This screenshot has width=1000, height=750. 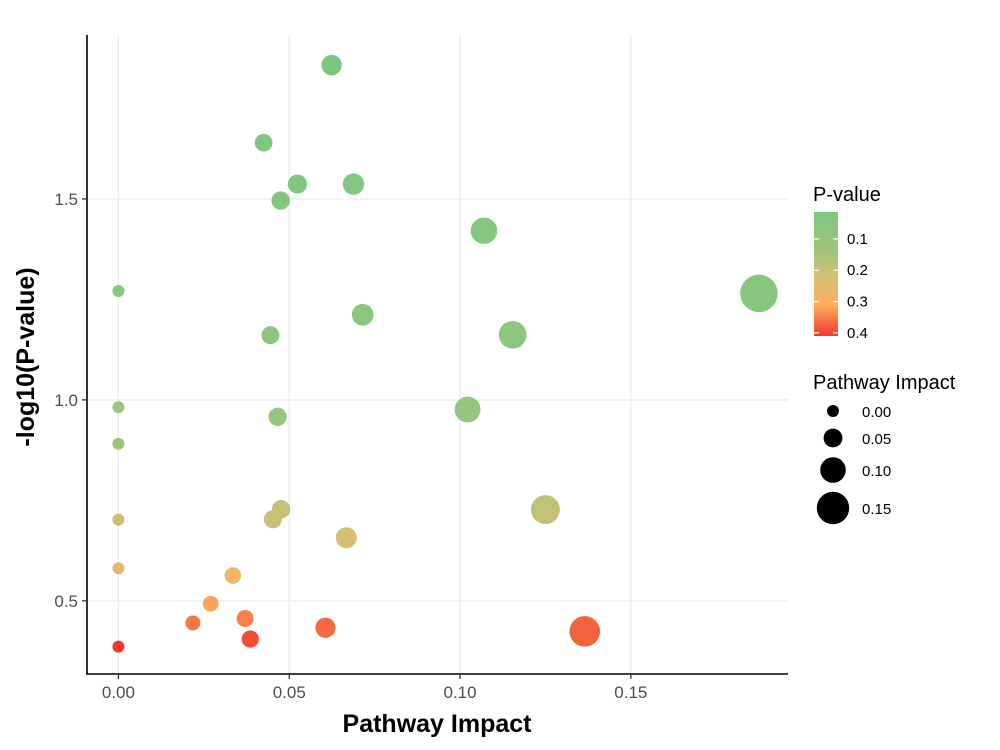 I want to click on color-legend-ticks: 0.1 0.2 0.3 0.4, so click(x=841, y=286).